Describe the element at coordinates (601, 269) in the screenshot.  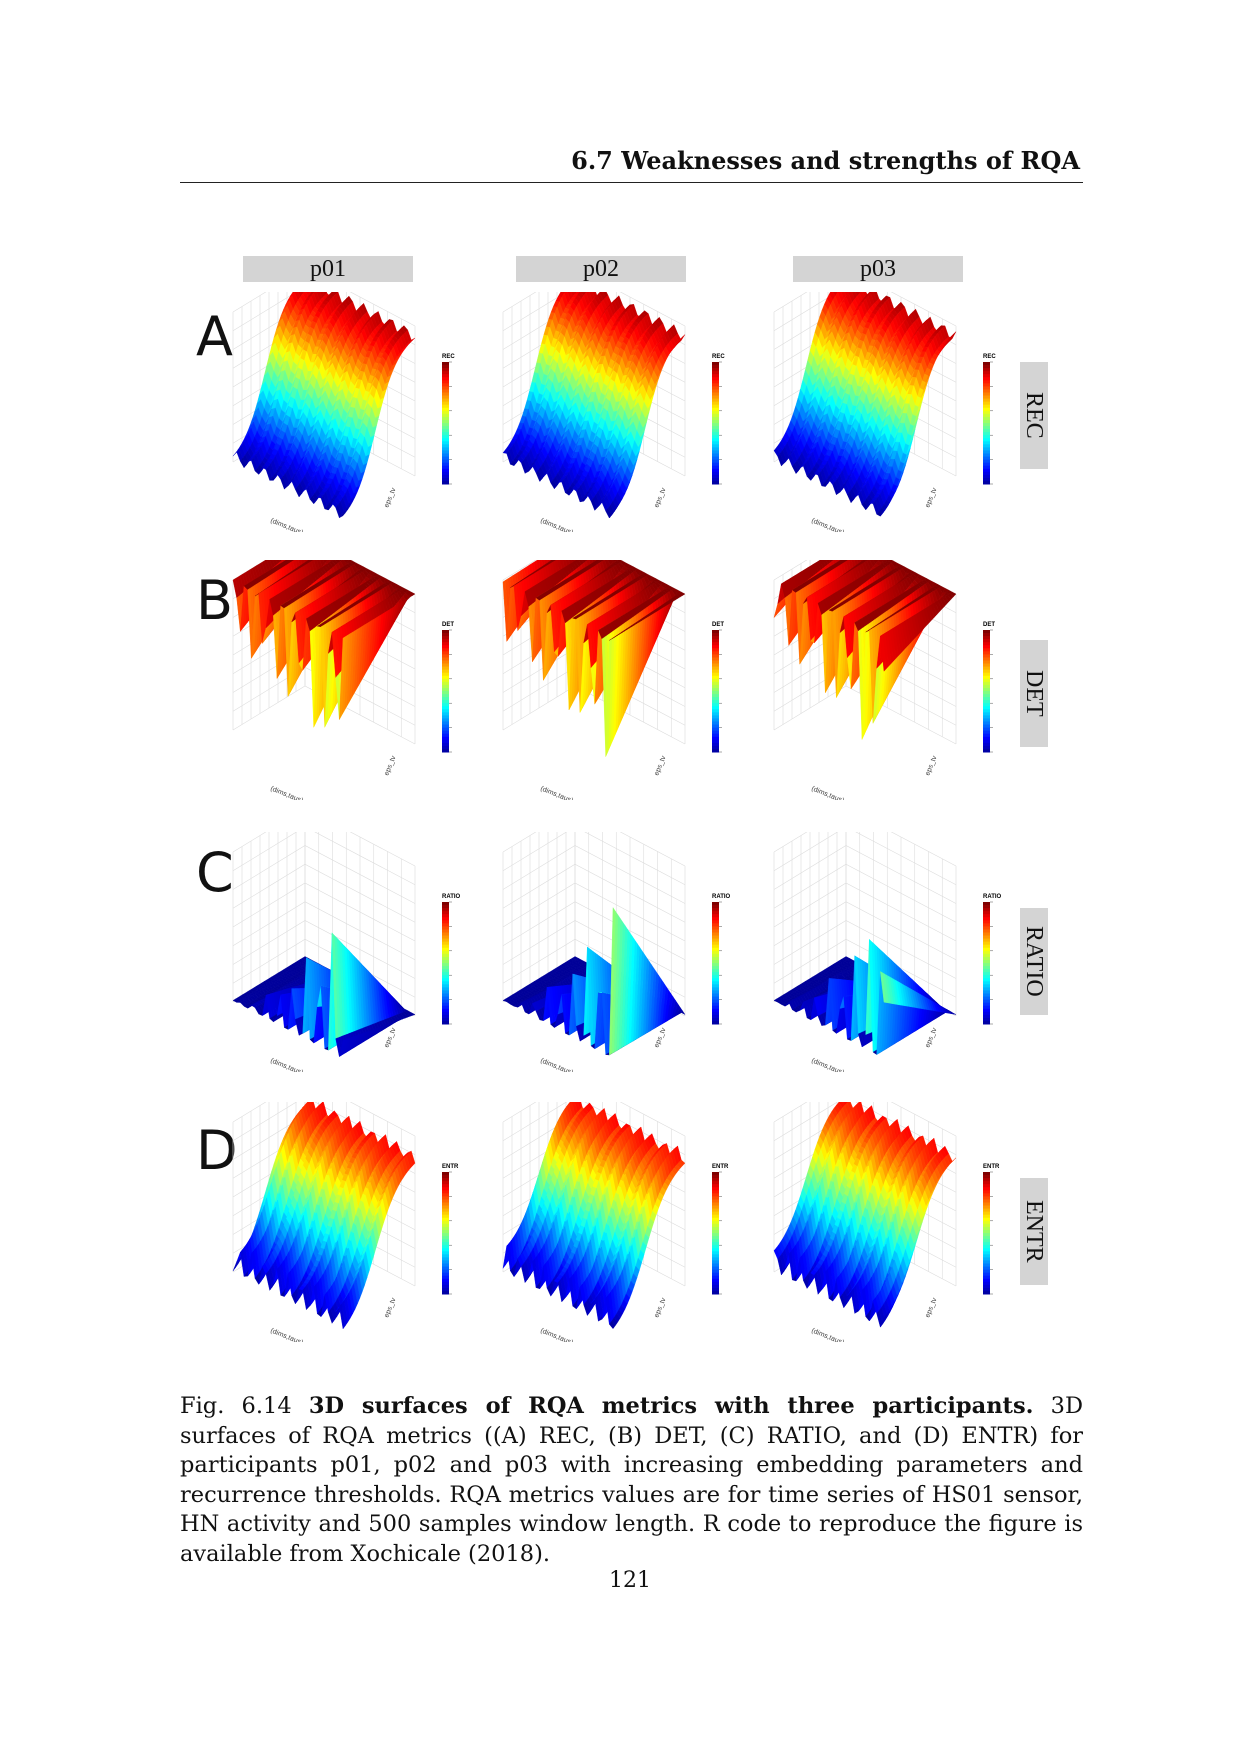
I see `column-label-p02: p02` at that location.